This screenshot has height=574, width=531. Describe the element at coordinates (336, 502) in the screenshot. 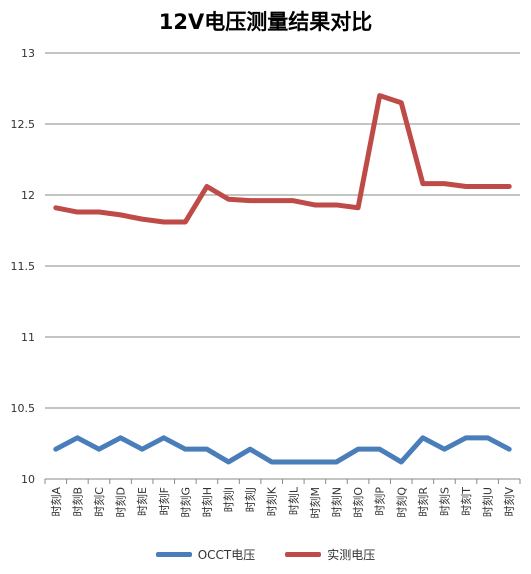

I see `x-tick-label: 时刻N` at that location.